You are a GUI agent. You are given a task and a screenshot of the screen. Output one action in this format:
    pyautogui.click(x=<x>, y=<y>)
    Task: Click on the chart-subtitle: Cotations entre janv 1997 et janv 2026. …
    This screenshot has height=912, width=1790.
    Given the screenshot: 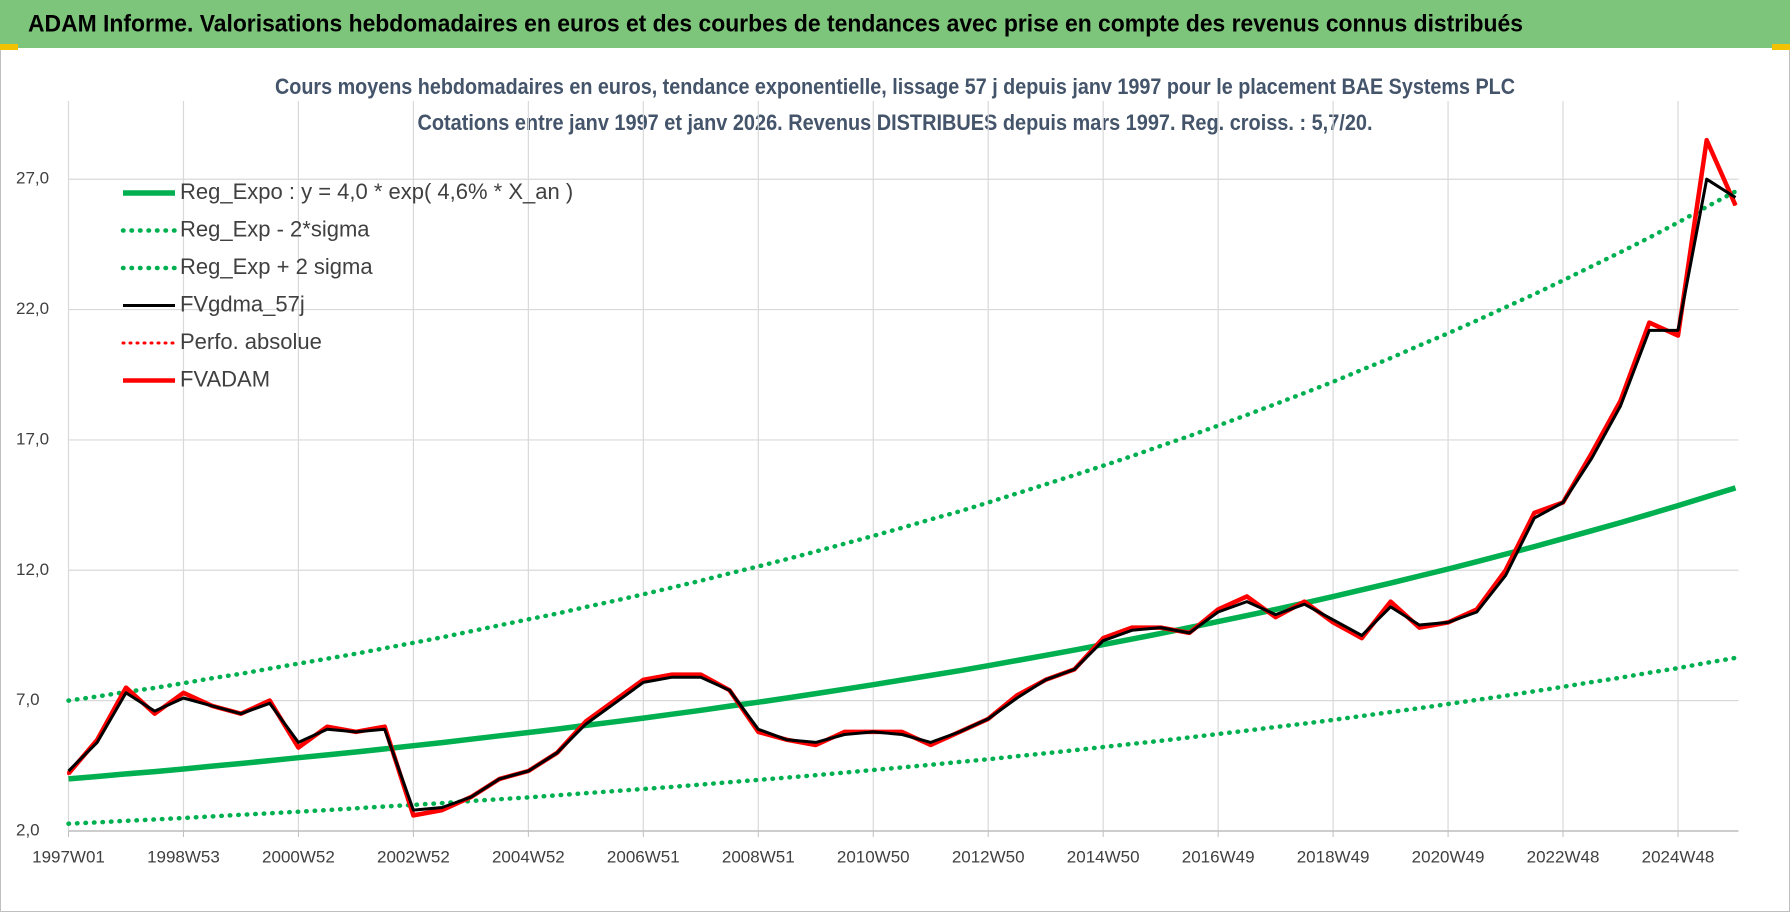 What is the action you would take?
    pyautogui.click(x=895, y=122)
    